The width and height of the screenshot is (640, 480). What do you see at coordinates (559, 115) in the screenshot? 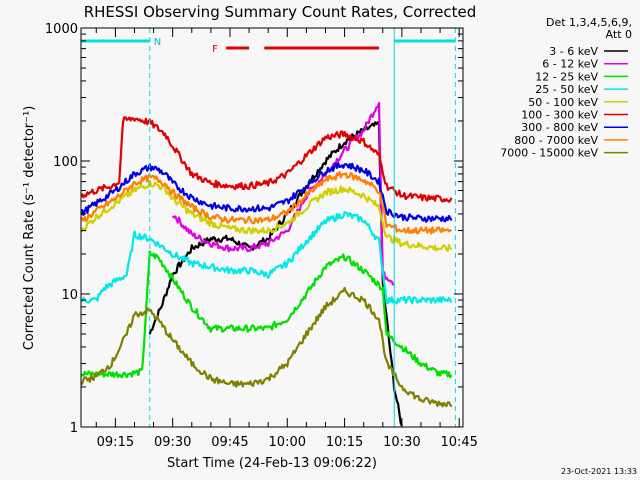
I see `legend-label: 100 - 300 keV` at bounding box center [559, 115].